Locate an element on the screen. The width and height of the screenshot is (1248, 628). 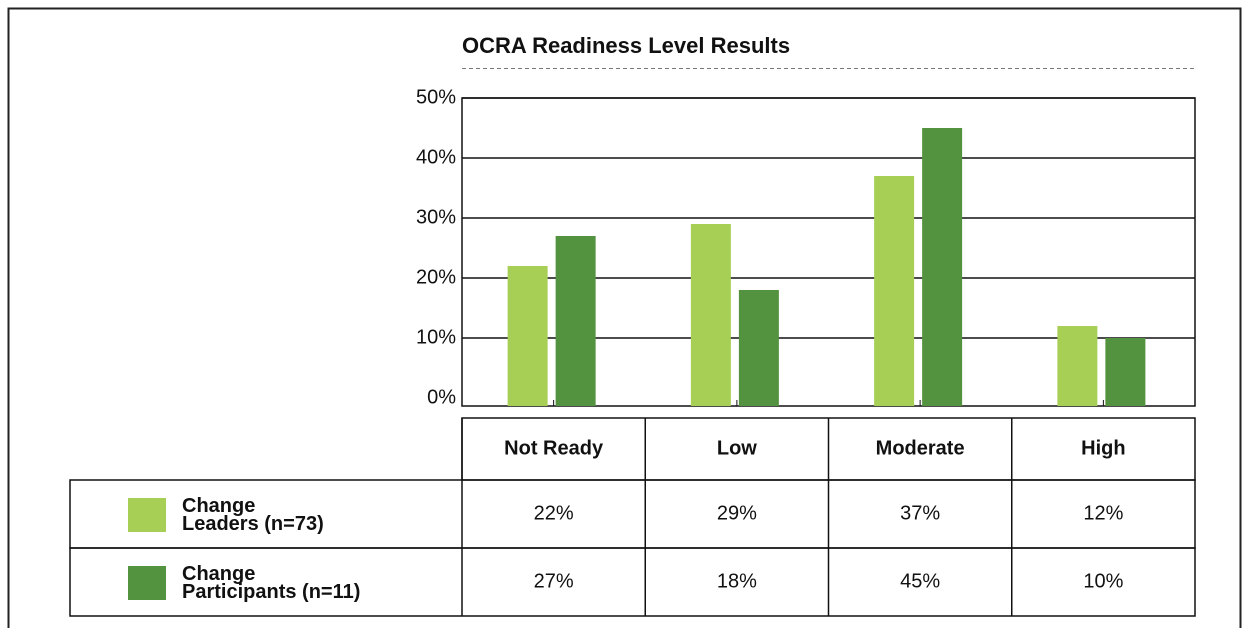
y-tick-label: 30% is located at coordinates (436, 217).